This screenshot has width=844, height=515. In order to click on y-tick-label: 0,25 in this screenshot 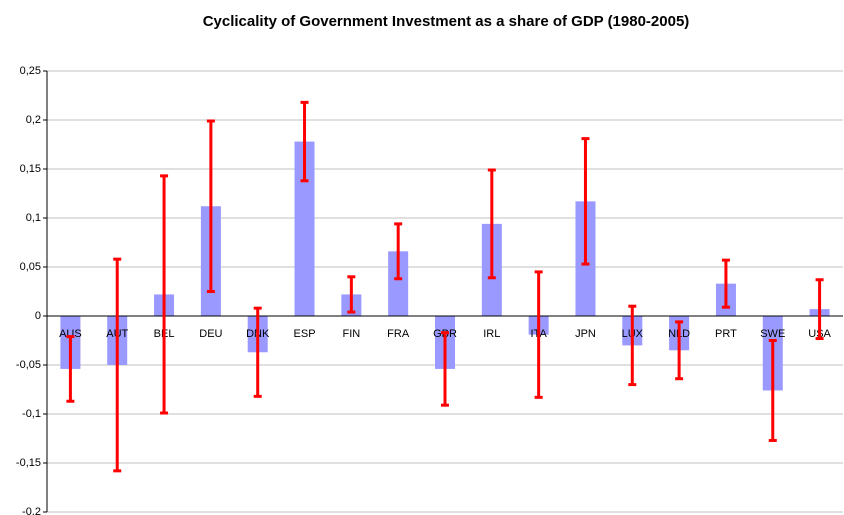, I will do `click(30, 71)`.